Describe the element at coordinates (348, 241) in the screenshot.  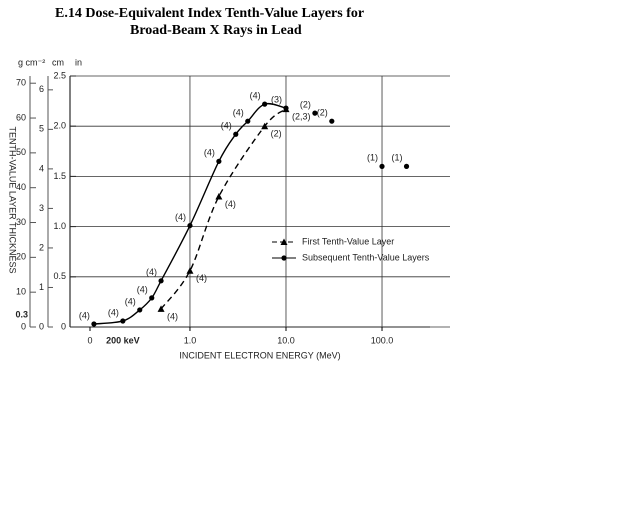
I see `legend-label: First Tenth-Value Layer` at that location.